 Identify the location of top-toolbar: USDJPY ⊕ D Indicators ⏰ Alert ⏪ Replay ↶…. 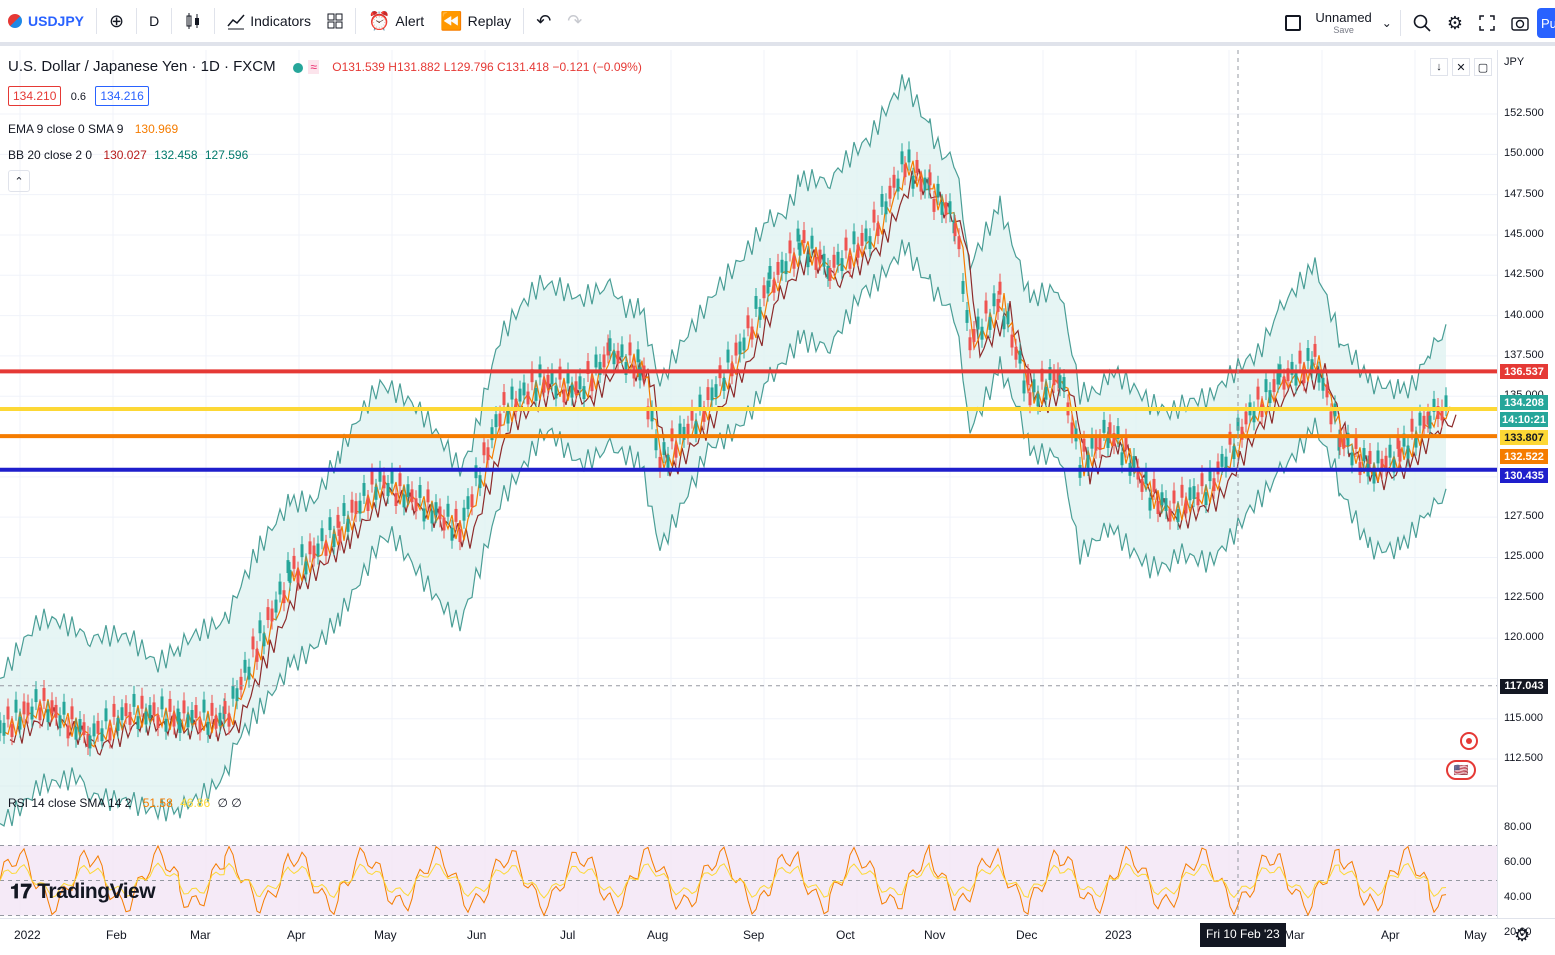
(777, 23).